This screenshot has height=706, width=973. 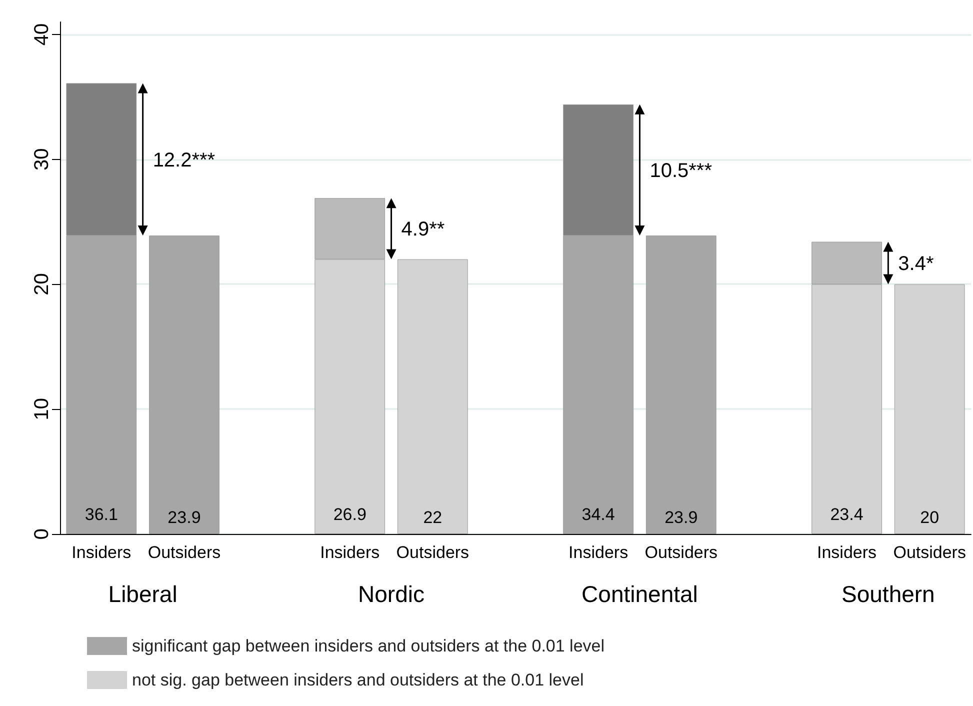 What do you see at coordinates (847, 514) in the screenshot?
I see `total-label: 23.4` at bounding box center [847, 514].